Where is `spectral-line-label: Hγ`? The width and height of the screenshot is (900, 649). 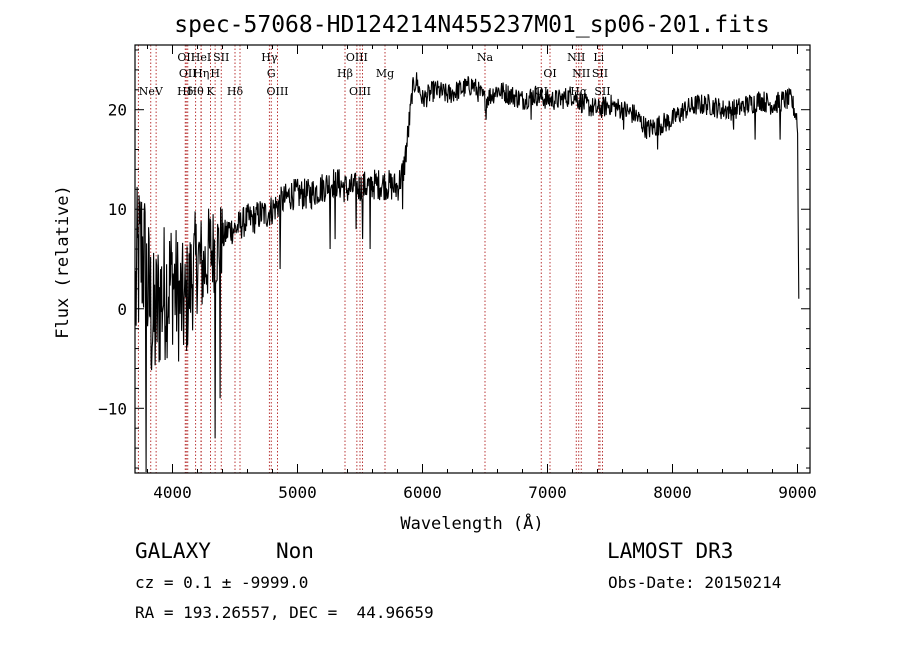 spectral-line-label: Hγ is located at coordinates (269, 57).